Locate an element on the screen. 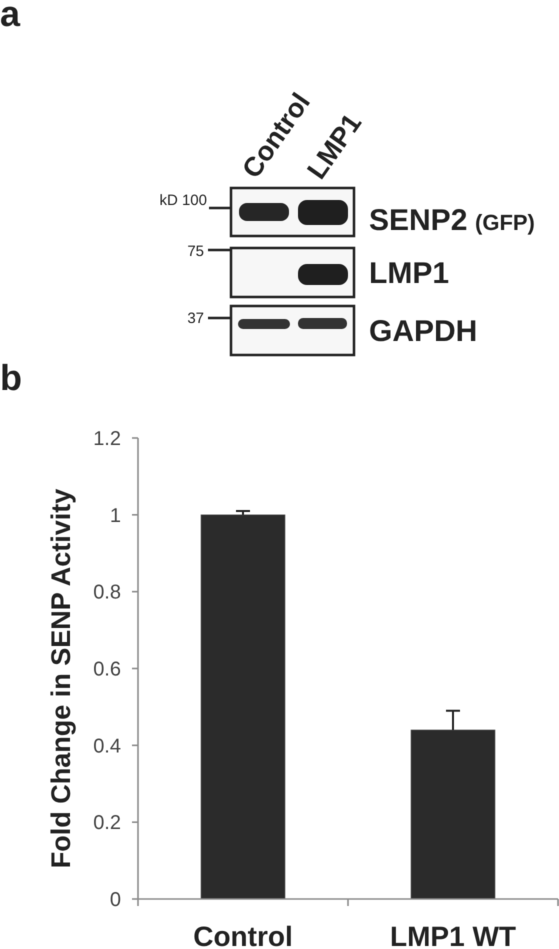 The image size is (559, 949). text: 75 is located at coordinates (195, 251).